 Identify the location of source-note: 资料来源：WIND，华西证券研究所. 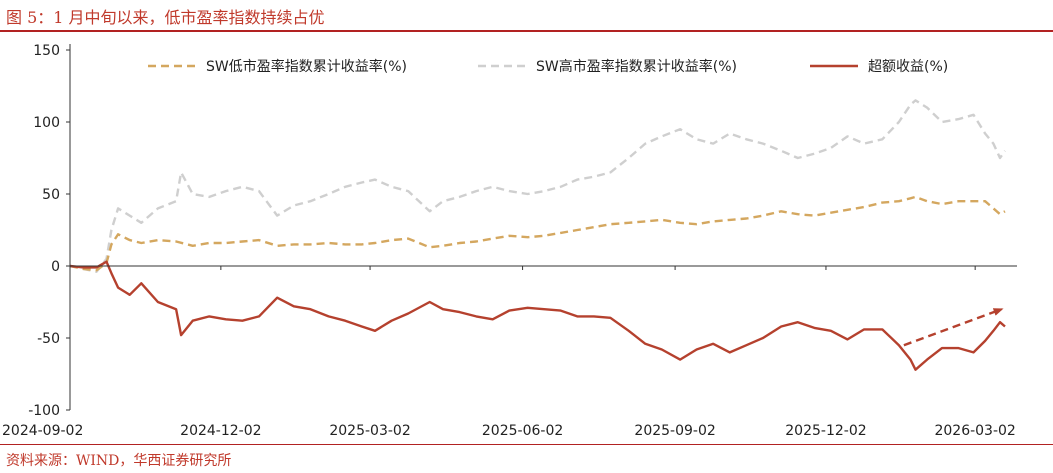
(119, 461).